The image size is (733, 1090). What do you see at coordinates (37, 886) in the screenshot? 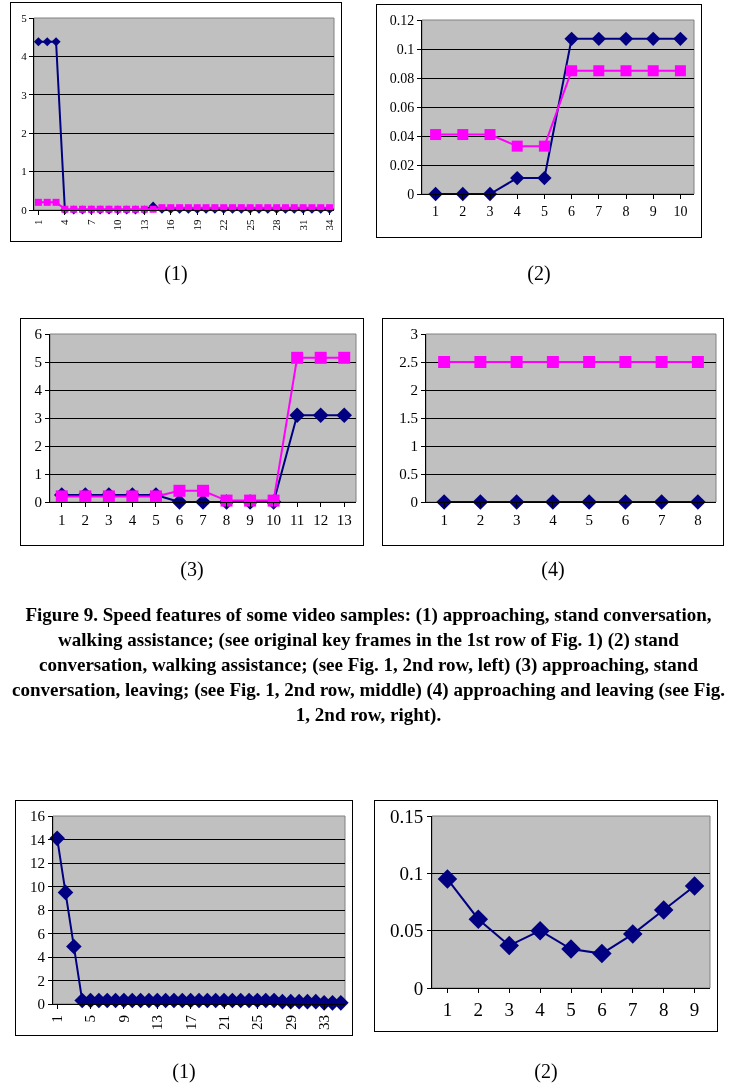
I see `y-tick-label: 10` at bounding box center [37, 886].